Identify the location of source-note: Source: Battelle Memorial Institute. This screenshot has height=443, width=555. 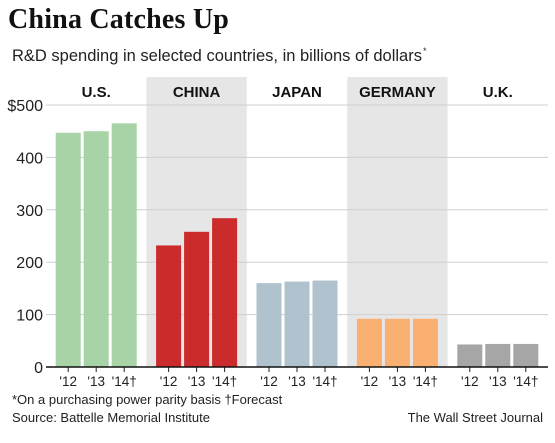
(111, 417).